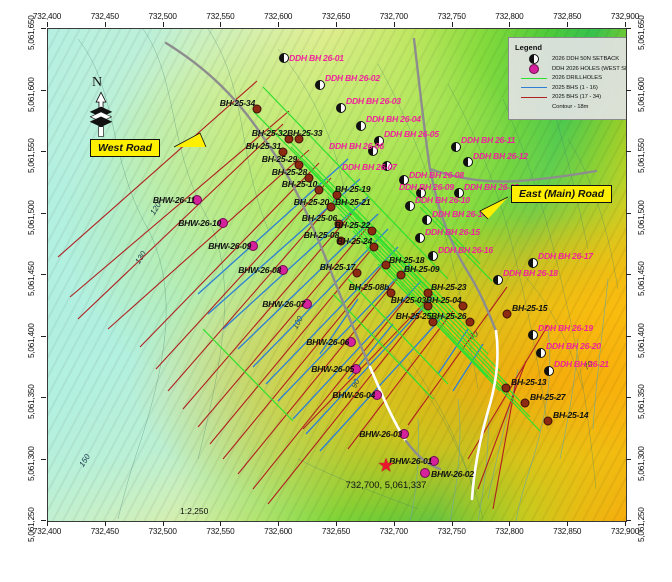  I want to click on ddh-label: DDH BH 26-03, so click(373, 101).